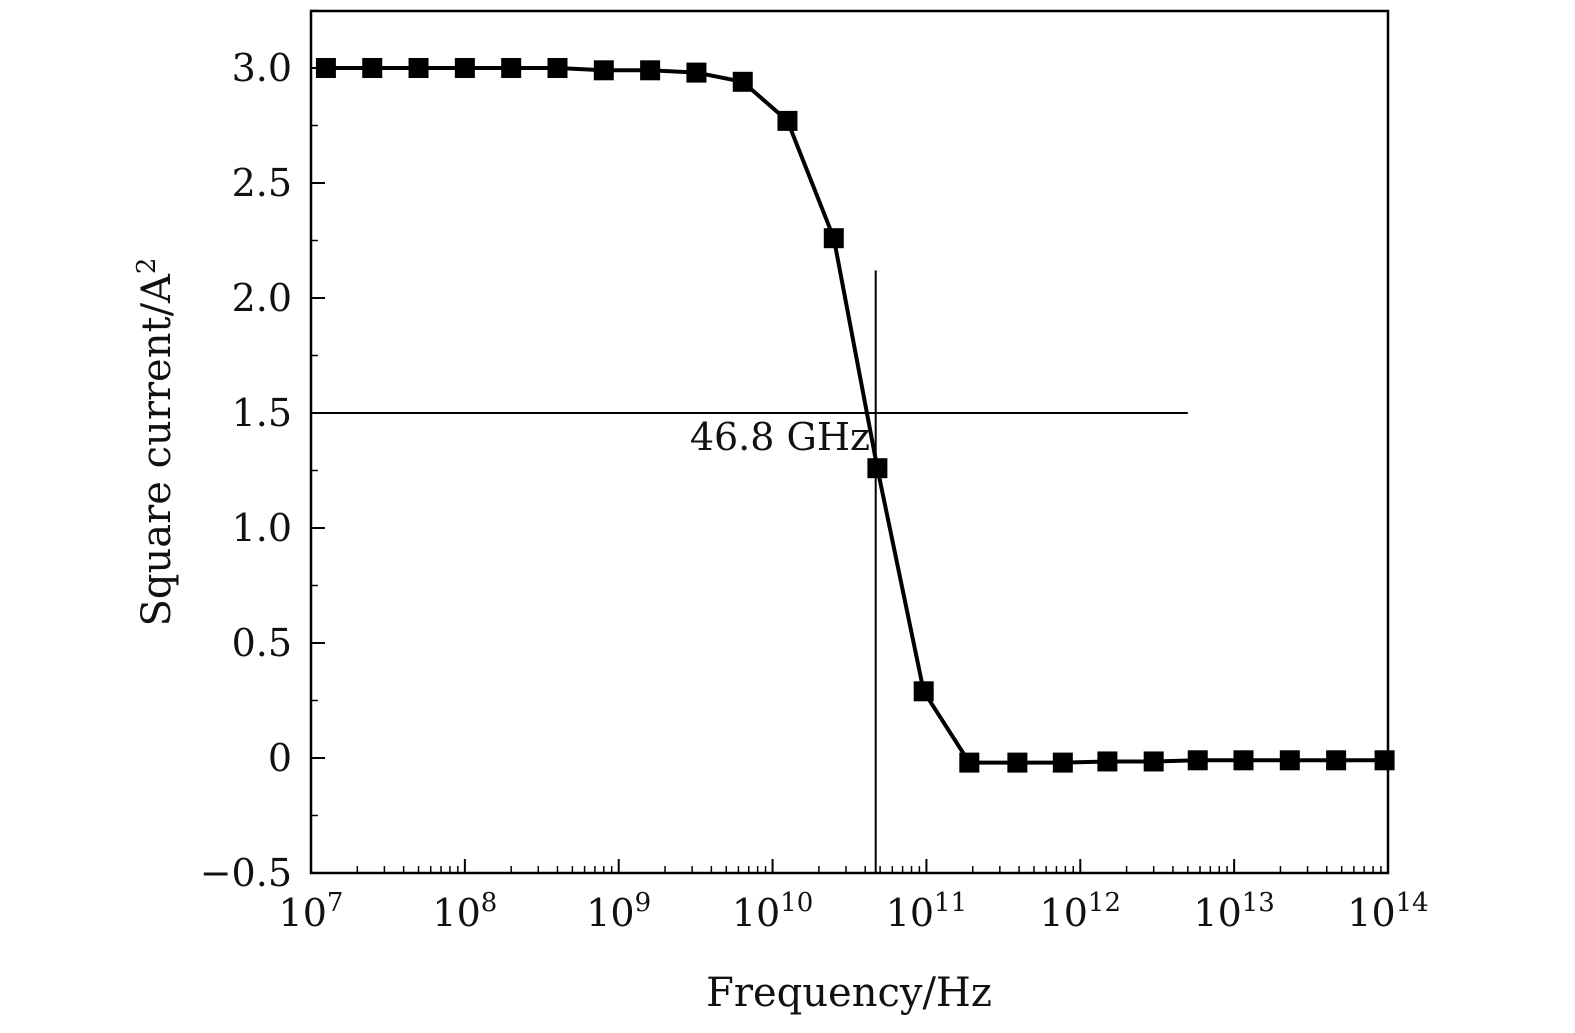 Image resolution: width=1575 pixels, height=1033 pixels. Describe the element at coordinates (246, 873) in the screenshot. I see `y-tick-label: −0.5` at that location.